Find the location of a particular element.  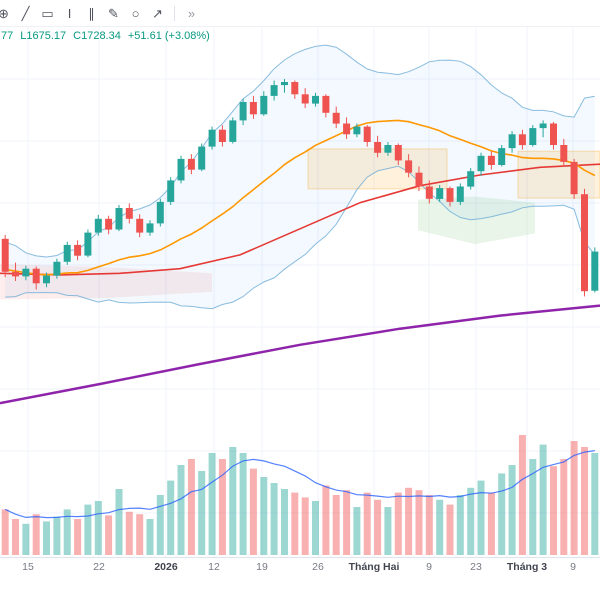

arrow-tool-button: ↗ is located at coordinates (157, 13).